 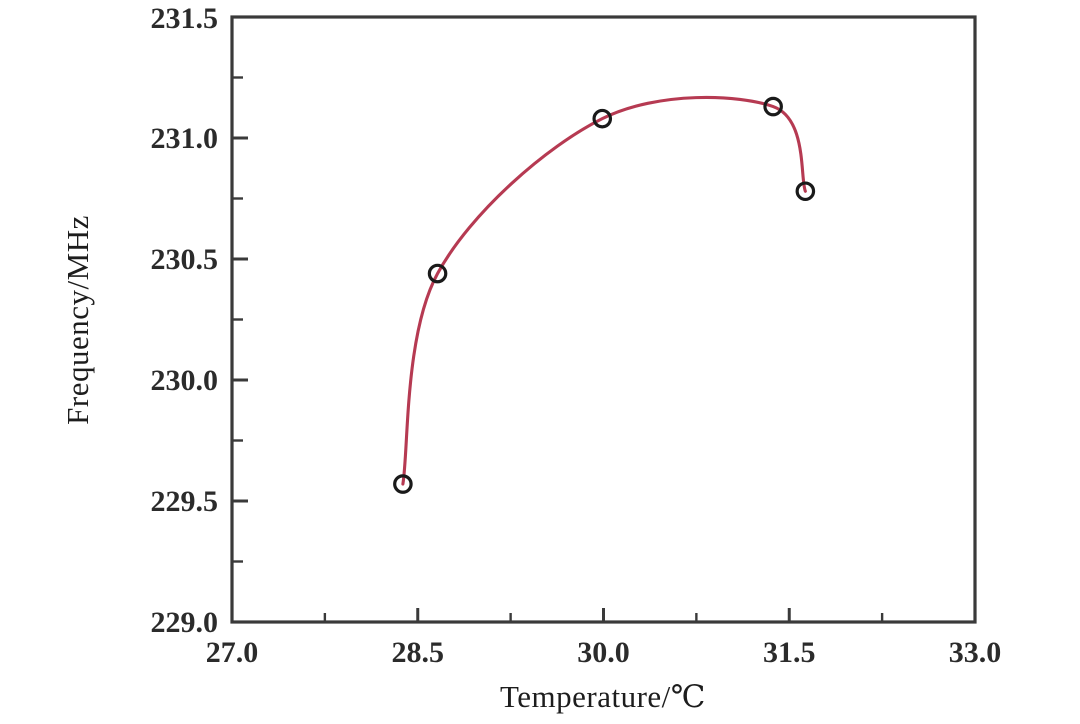 I want to click on y-axis-ticks, so click(x=240, y=319).